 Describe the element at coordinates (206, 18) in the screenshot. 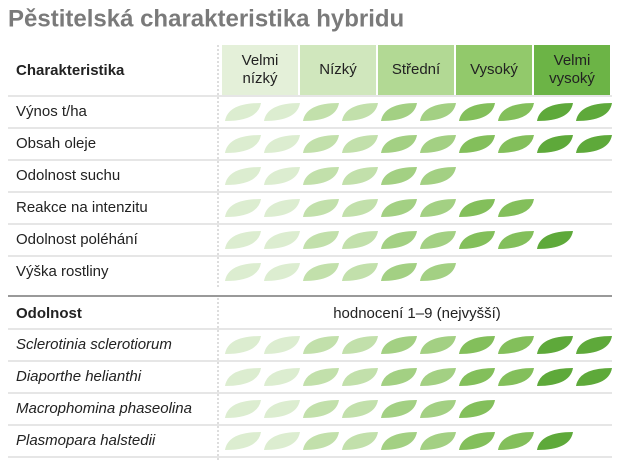

I see `page-title: Pěstitelská charakteristika hybridu` at that location.